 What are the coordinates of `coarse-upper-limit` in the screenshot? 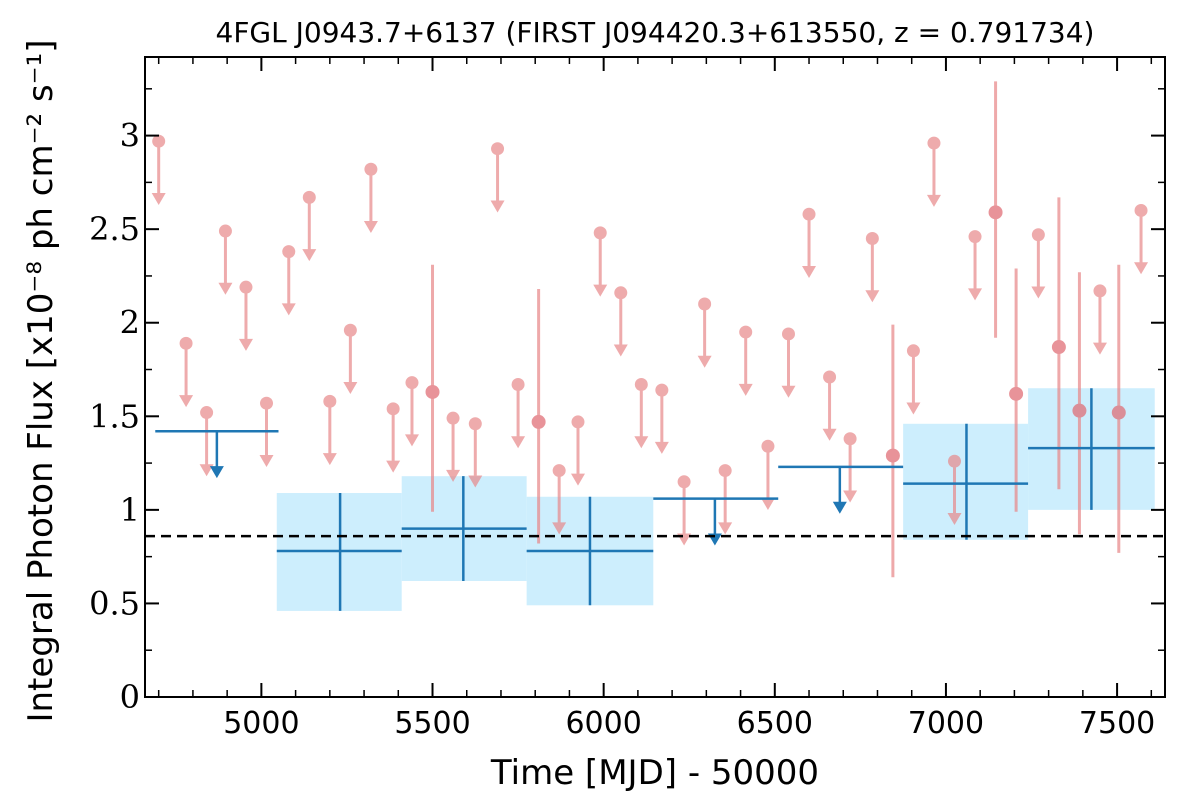 It's located at (217, 454).